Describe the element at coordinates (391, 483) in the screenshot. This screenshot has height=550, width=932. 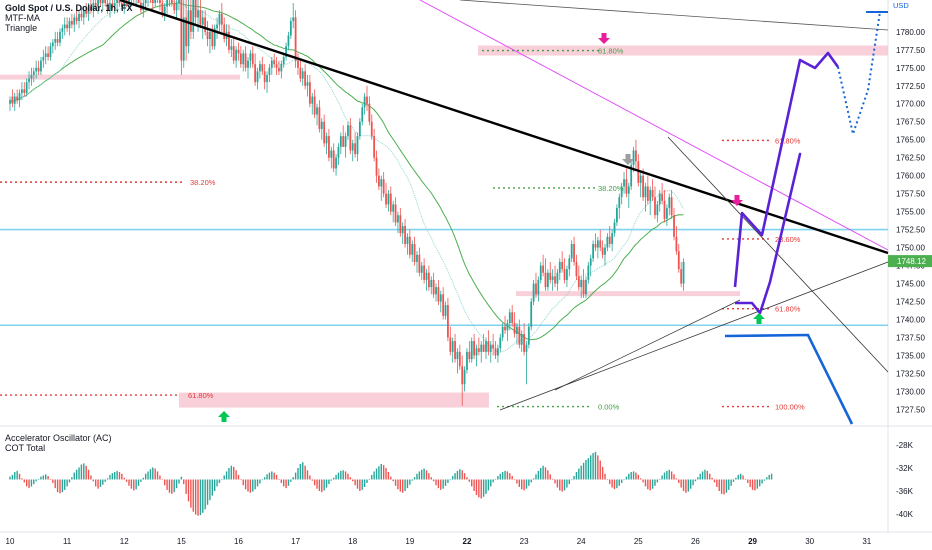
I see `oscillator-layer` at that location.